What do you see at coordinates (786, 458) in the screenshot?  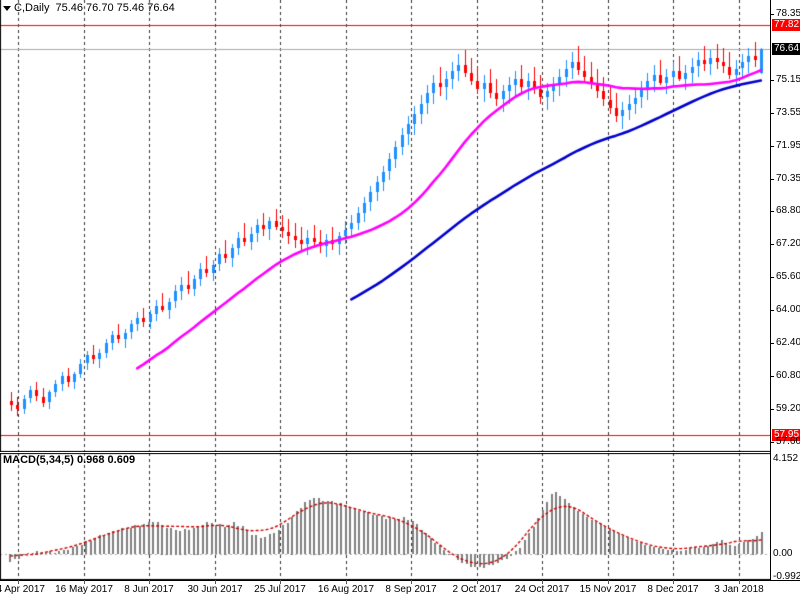 I see `macd-axis-label: 4.152` at bounding box center [786, 458].